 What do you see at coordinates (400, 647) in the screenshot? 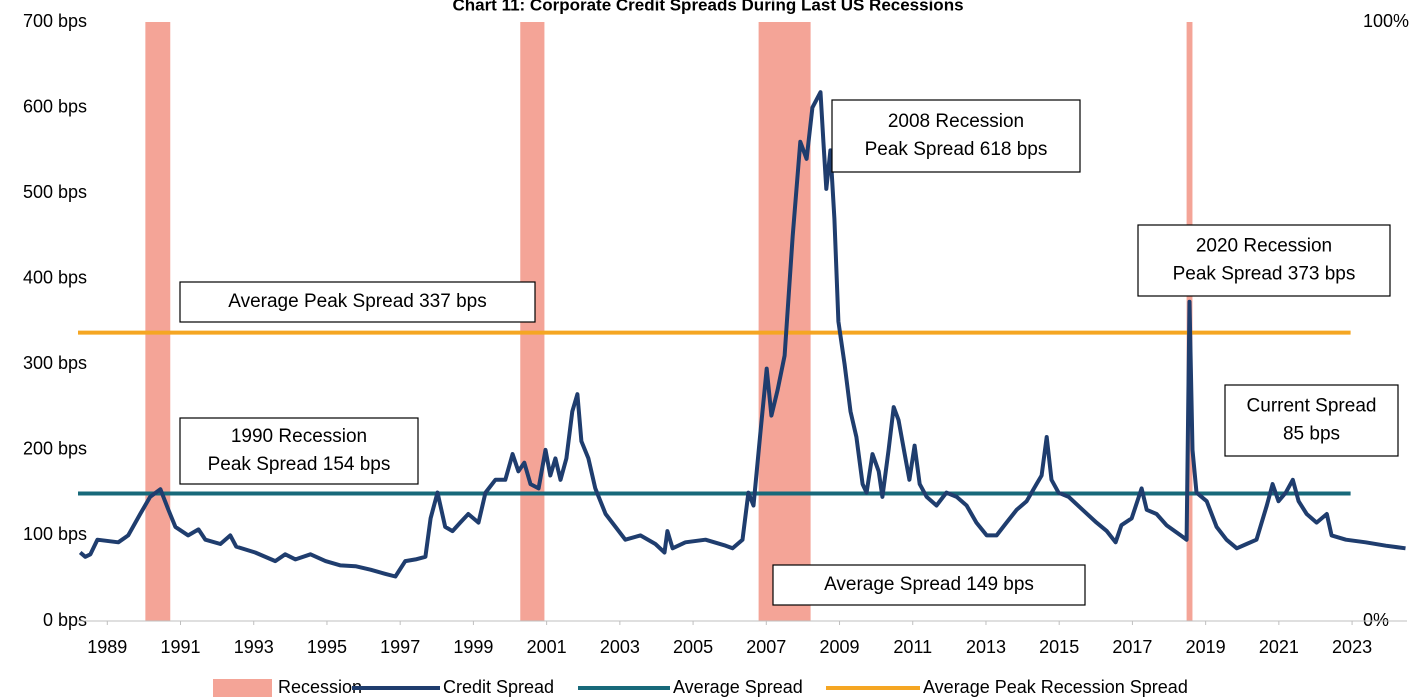
I see `x-tick-label: 1997` at bounding box center [400, 647].